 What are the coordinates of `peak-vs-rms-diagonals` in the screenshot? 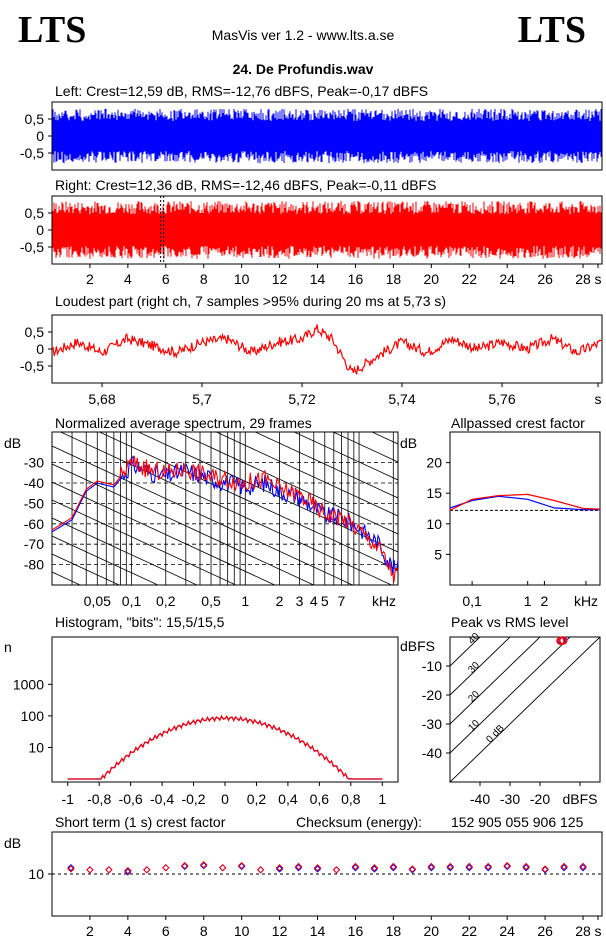 It's located at (525, 709).